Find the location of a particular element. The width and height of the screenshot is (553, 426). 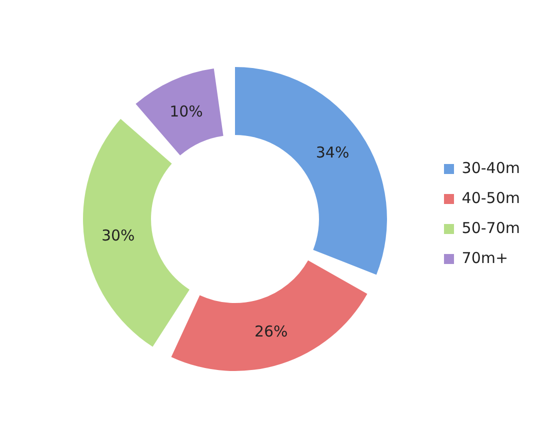

data-label: 10% is located at coordinates (186, 111).